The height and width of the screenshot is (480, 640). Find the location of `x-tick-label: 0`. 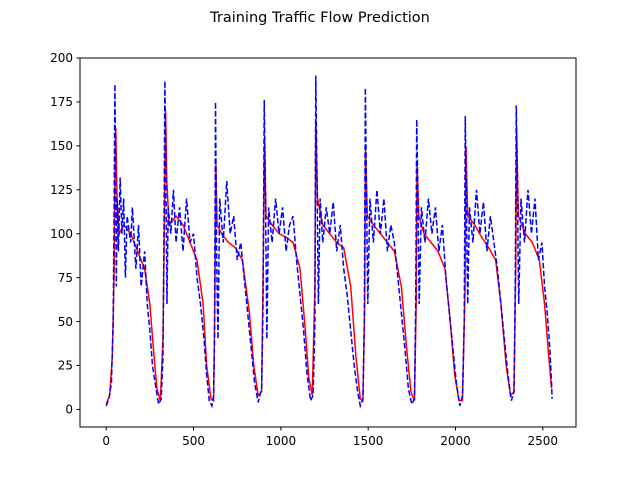

x-tick-label: 0 is located at coordinates (106, 441).